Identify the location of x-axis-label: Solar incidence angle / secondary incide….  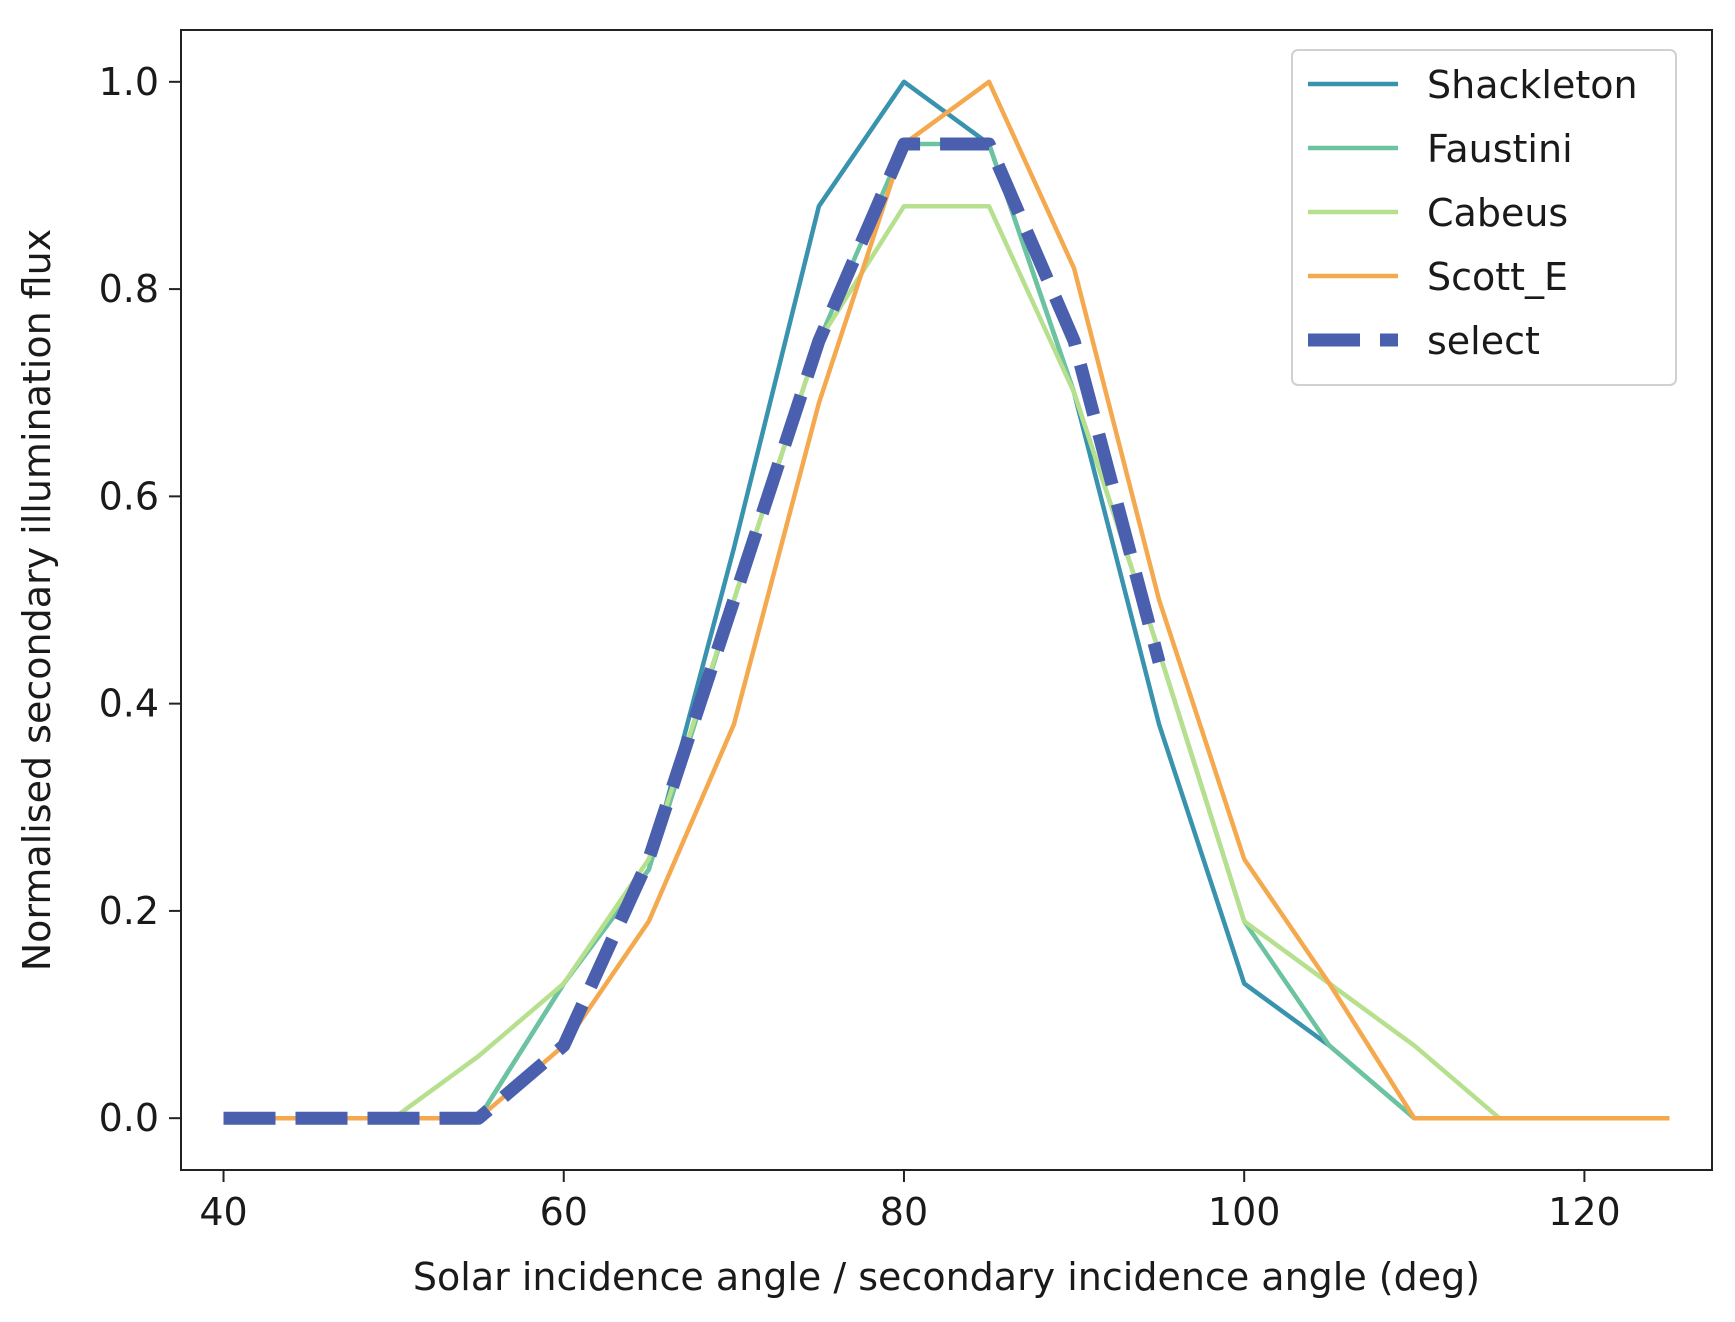
(946, 1277).